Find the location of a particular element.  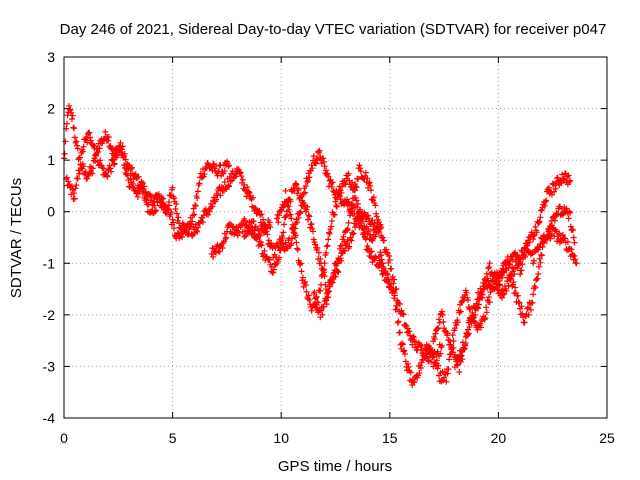

x-tick-label: 25 is located at coordinates (607, 438).